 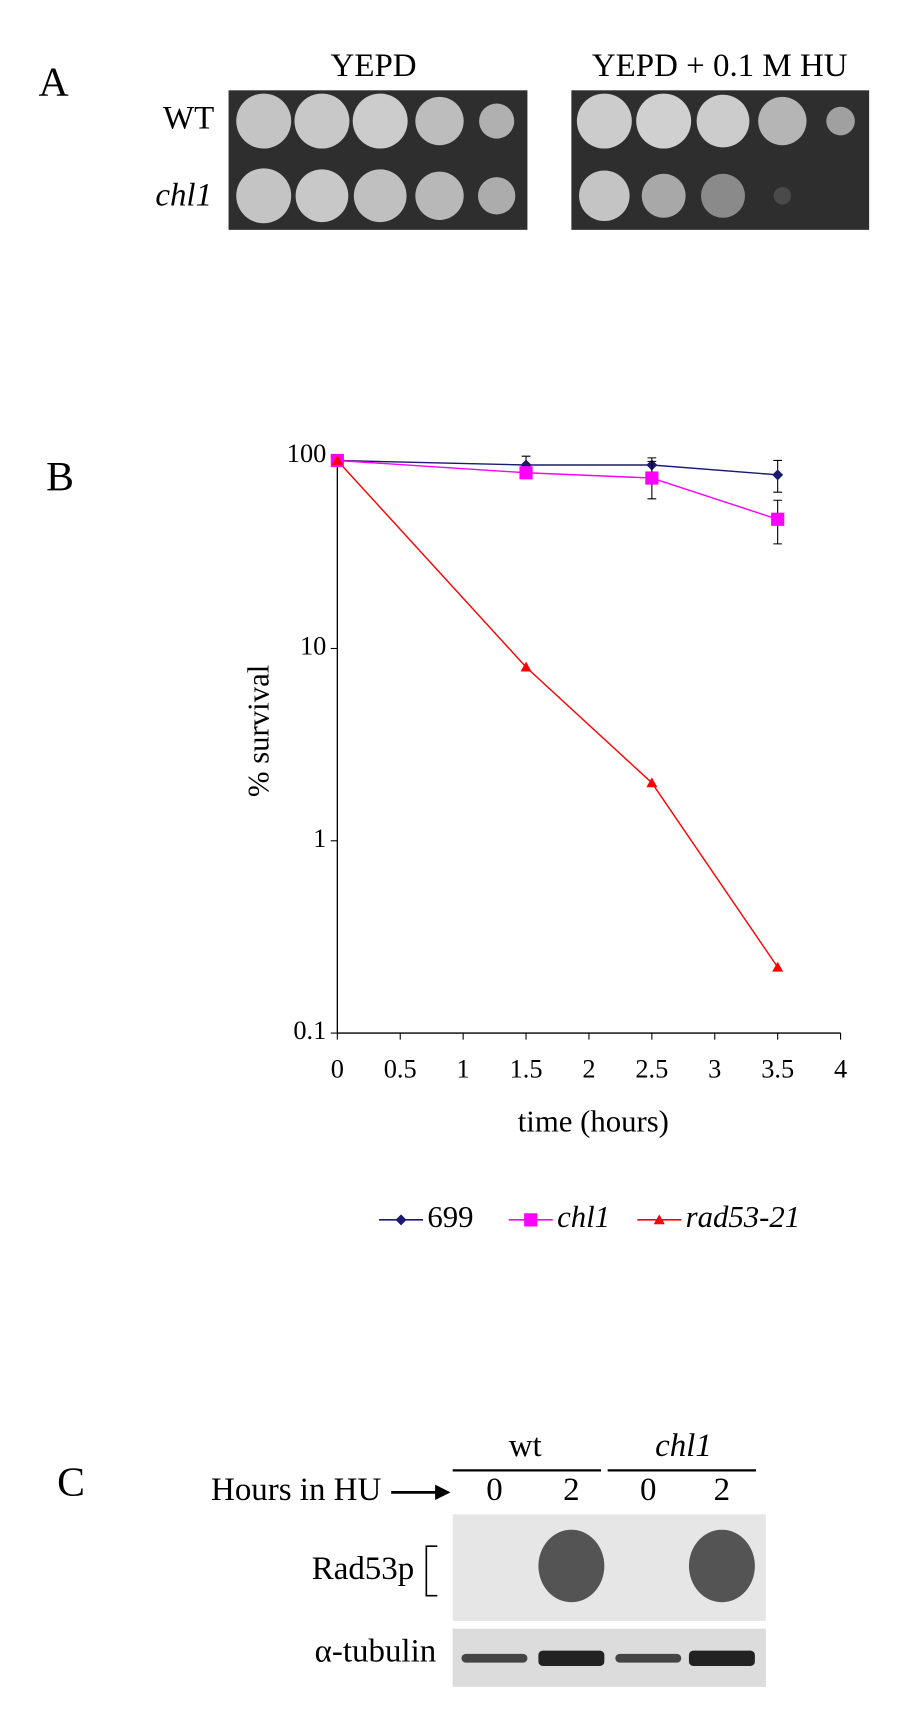 I want to click on x-tick-label: 0.5, so click(x=400, y=1069).